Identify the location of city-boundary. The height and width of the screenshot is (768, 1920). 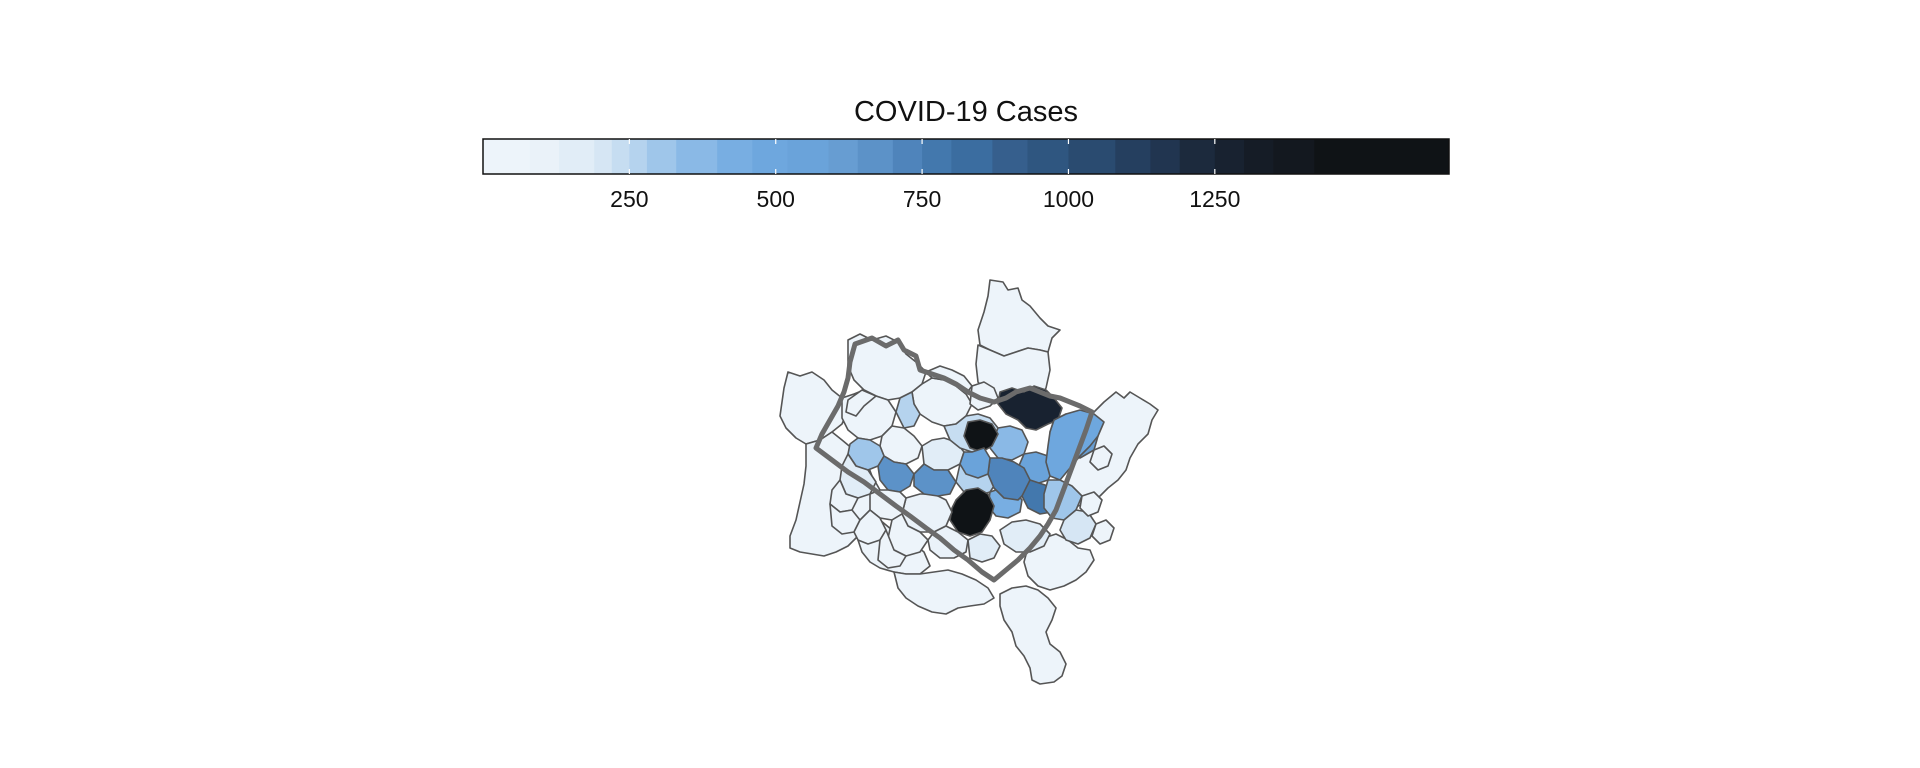
(954, 459).